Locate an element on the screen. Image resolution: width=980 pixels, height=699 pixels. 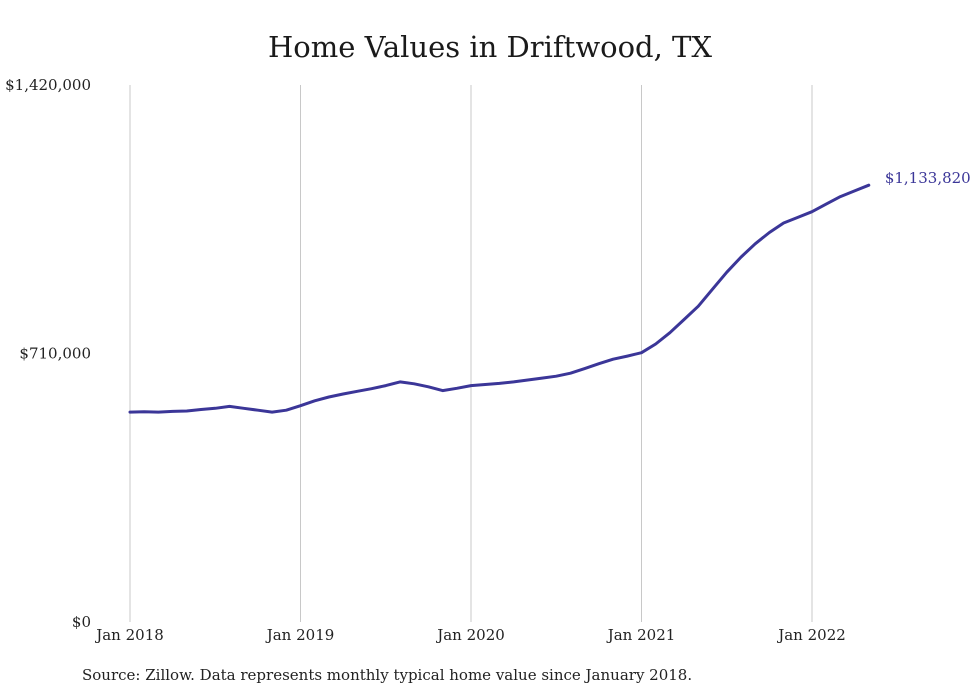
y-tick-label: $710,000 is located at coordinates (55, 354).